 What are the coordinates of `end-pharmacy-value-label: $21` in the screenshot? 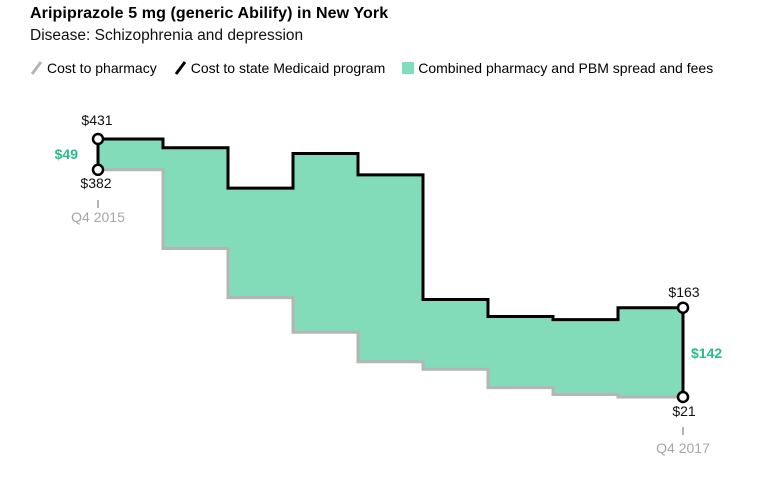 It's located at (684, 411).